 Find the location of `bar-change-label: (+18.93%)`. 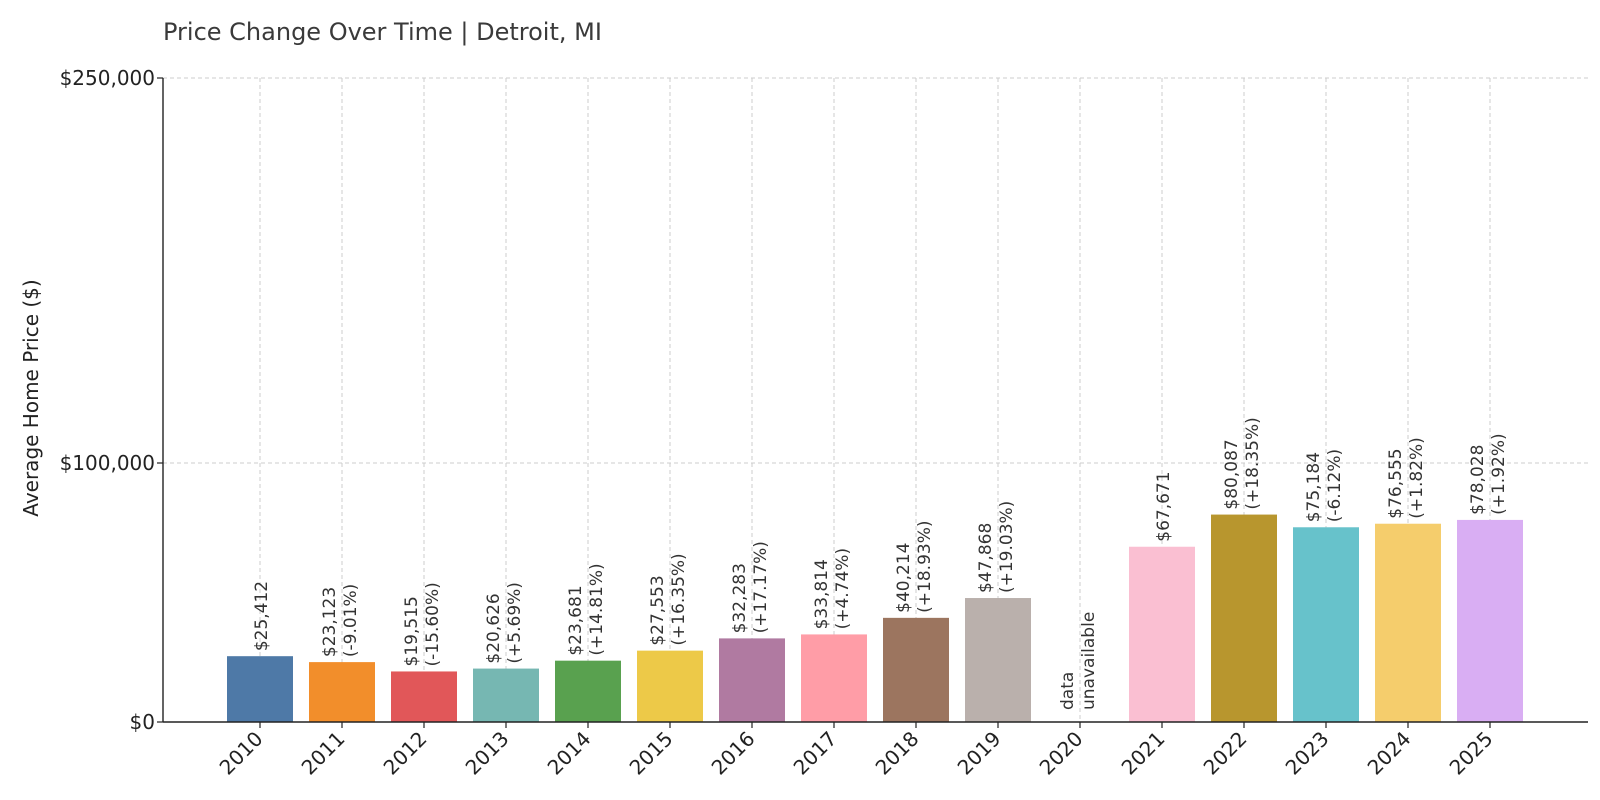

bar-change-label: (+18.93%) is located at coordinates (925, 567).